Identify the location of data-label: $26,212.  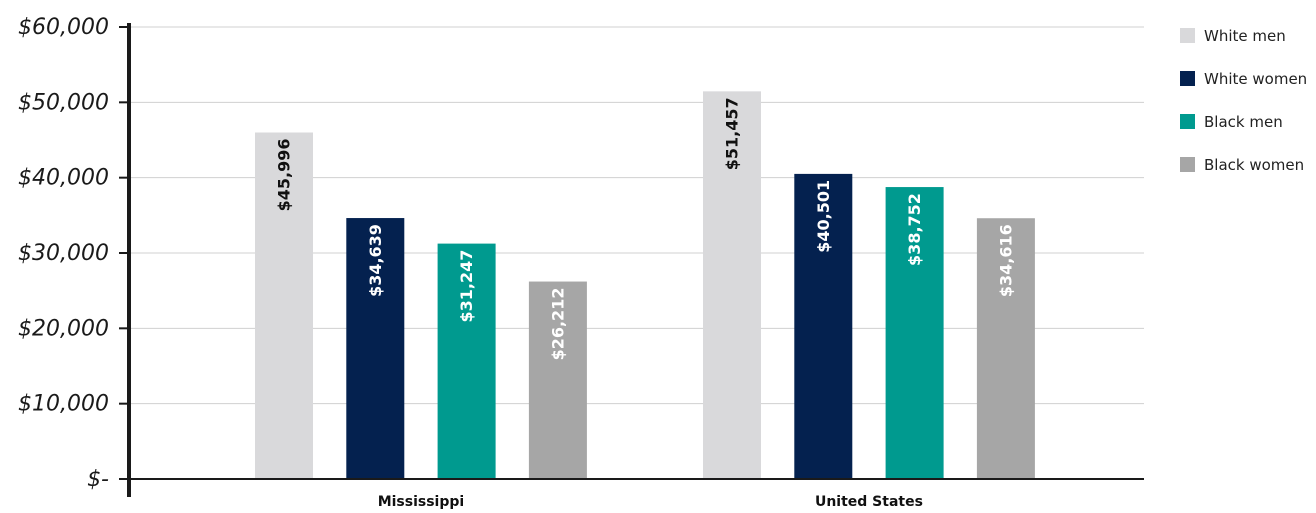
(557, 324).